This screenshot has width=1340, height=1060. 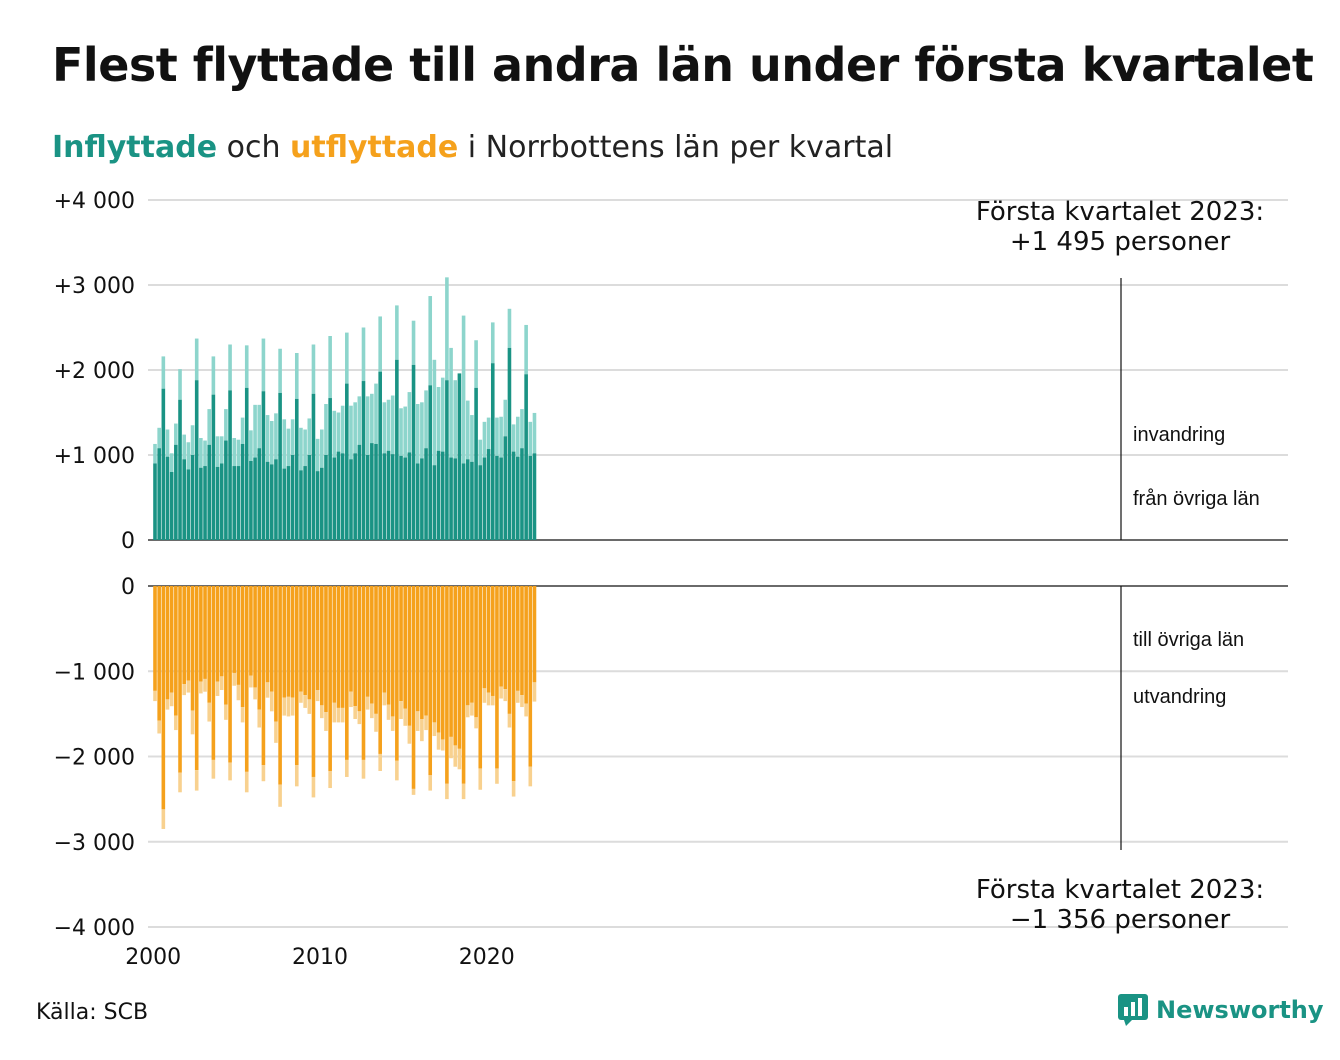 I want to click on annotation-bottom-line2: −1 356 personer, so click(x=1120, y=920).